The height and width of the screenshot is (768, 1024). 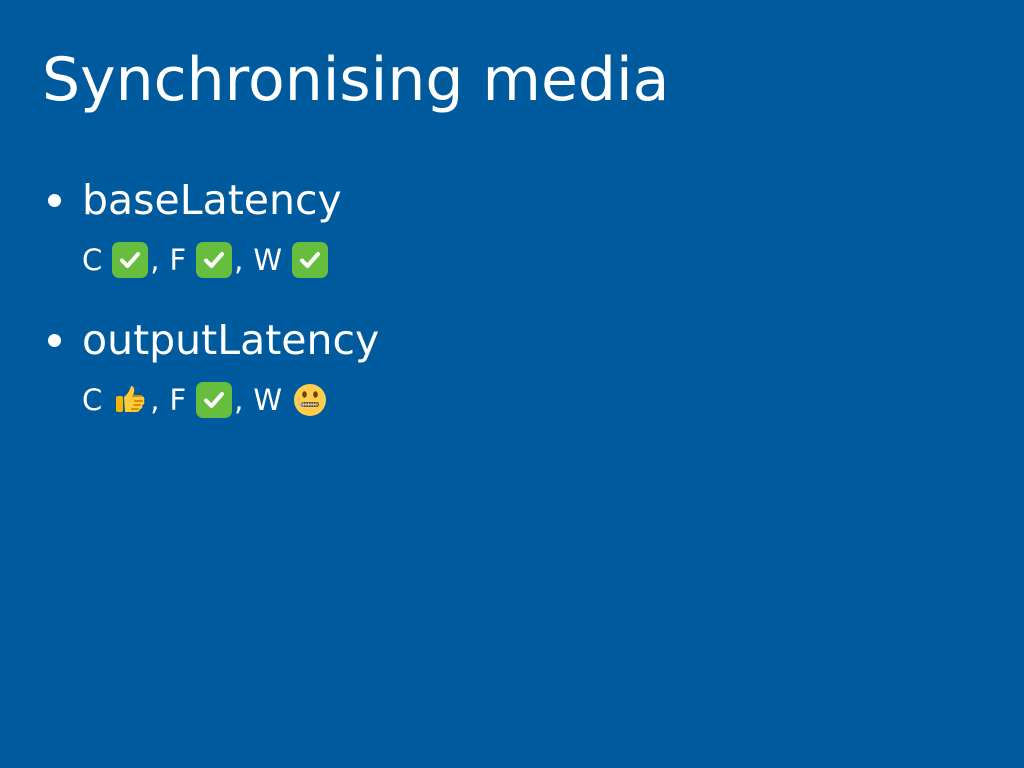 I want to click on browser-support-row: C , F ,, so click(x=211, y=260).